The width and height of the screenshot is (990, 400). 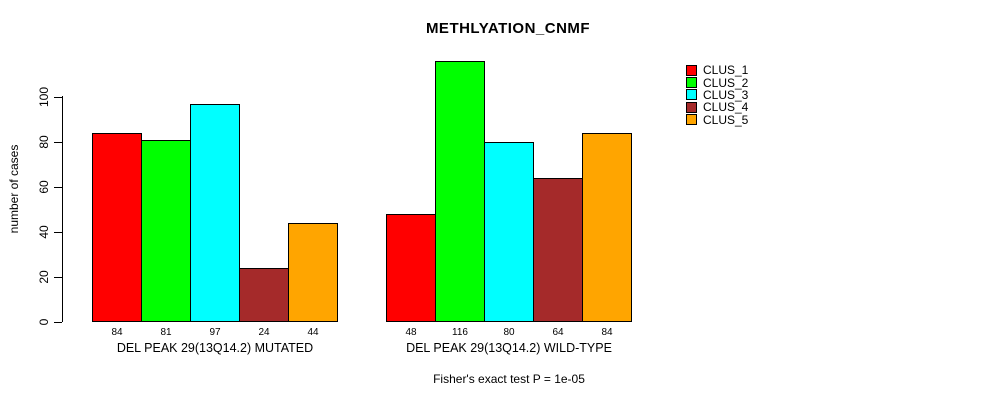 I want to click on bar-value-label: 48, so click(x=411, y=332).